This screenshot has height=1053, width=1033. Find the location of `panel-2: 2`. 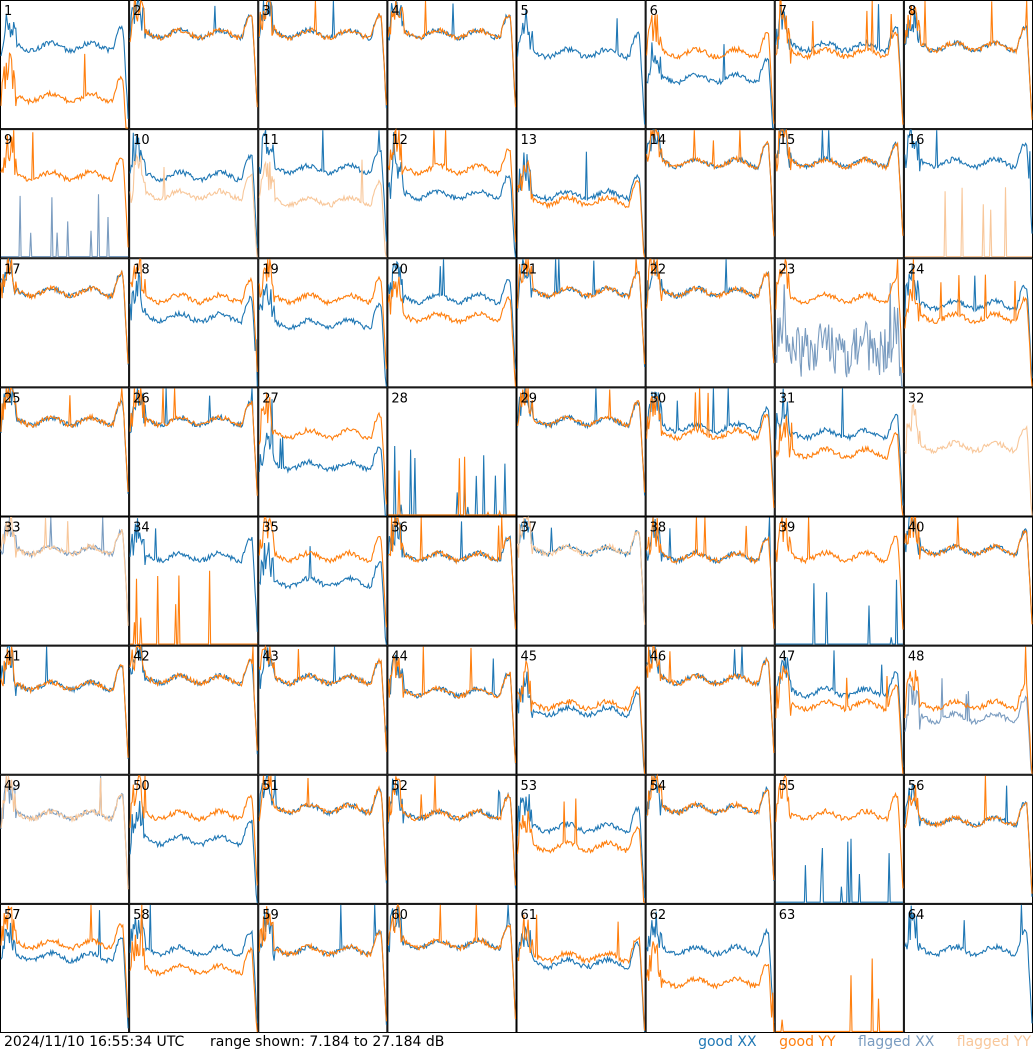

panel-2: 2 is located at coordinates (194, 65).